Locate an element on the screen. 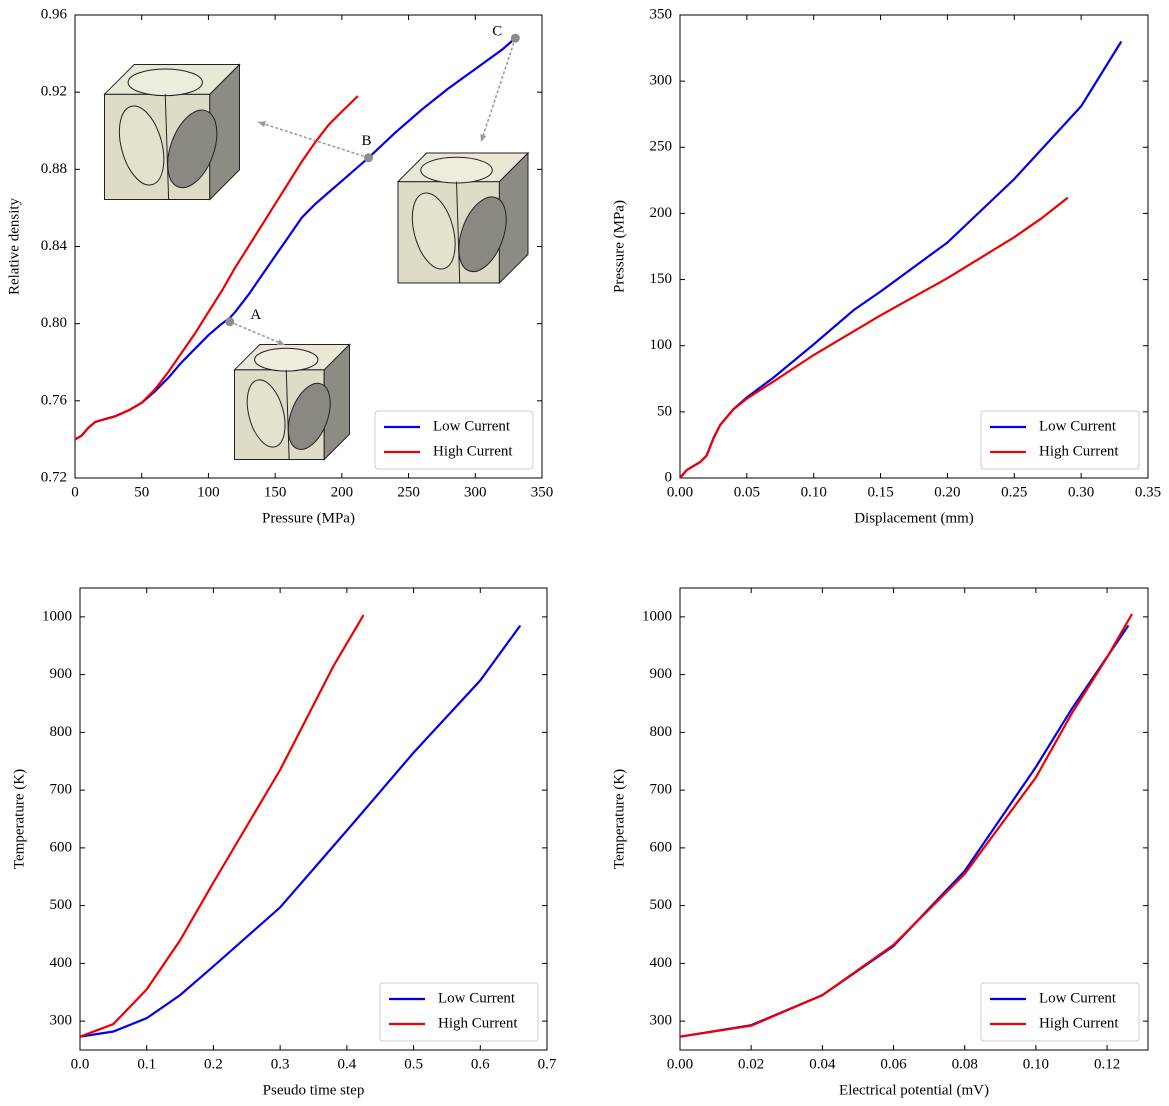 The image size is (1169, 1106). y-tick-label: 900 is located at coordinates (661, 674).